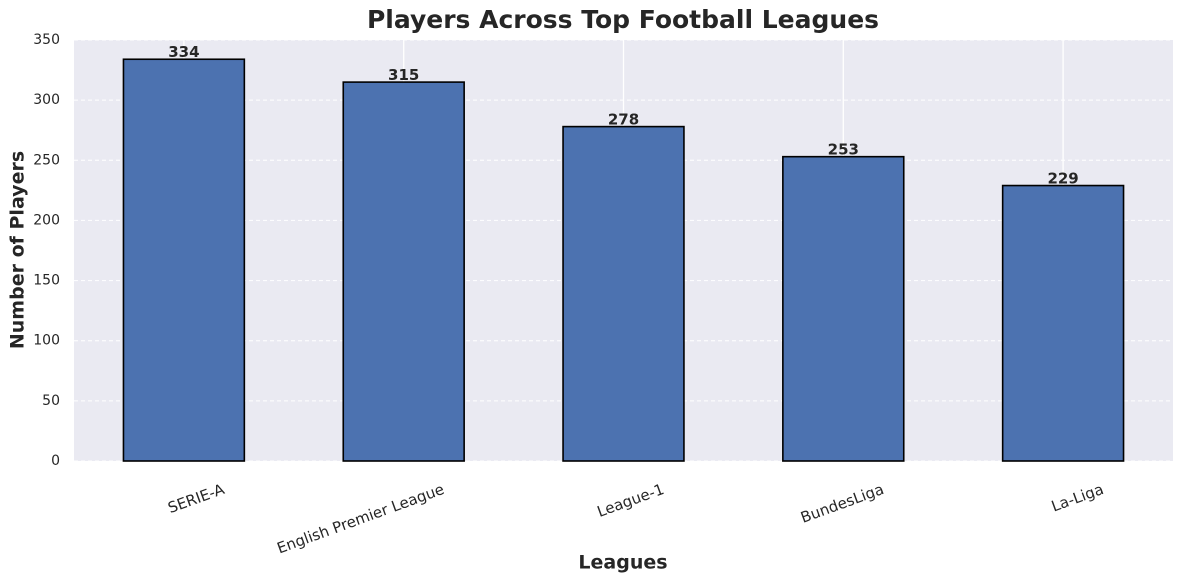 This screenshot has width=1184, height=584. I want to click on y-tick-label: 200, so click(46, 220).